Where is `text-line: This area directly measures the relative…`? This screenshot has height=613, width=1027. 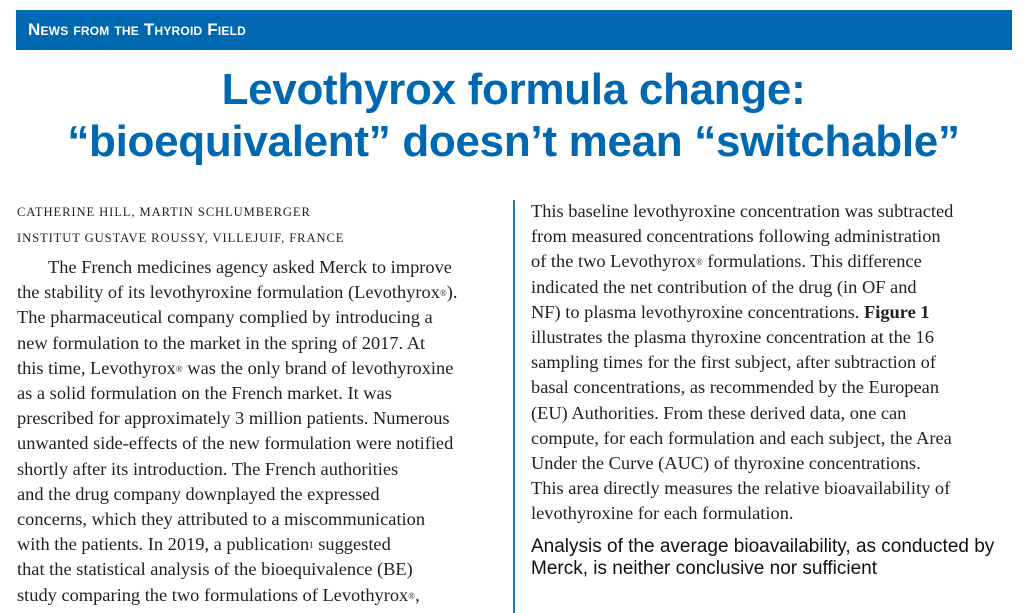
text-line: This area directly measures the relative… is located at coordinates (741, 488).